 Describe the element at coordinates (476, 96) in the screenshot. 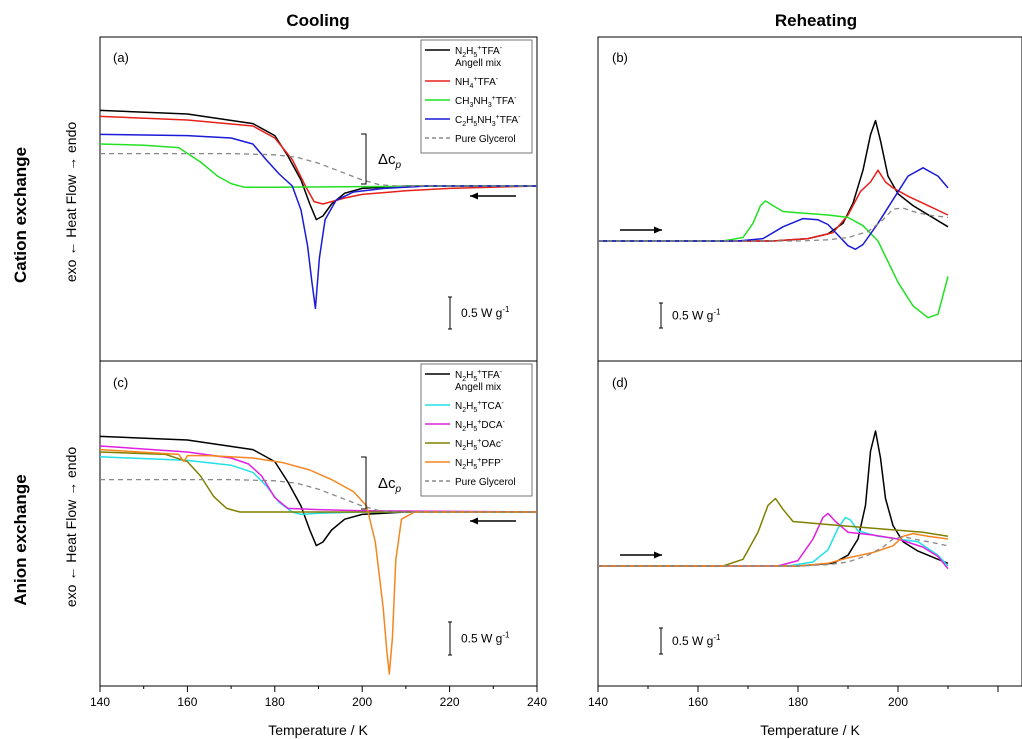

I see `legend-box` at that location.